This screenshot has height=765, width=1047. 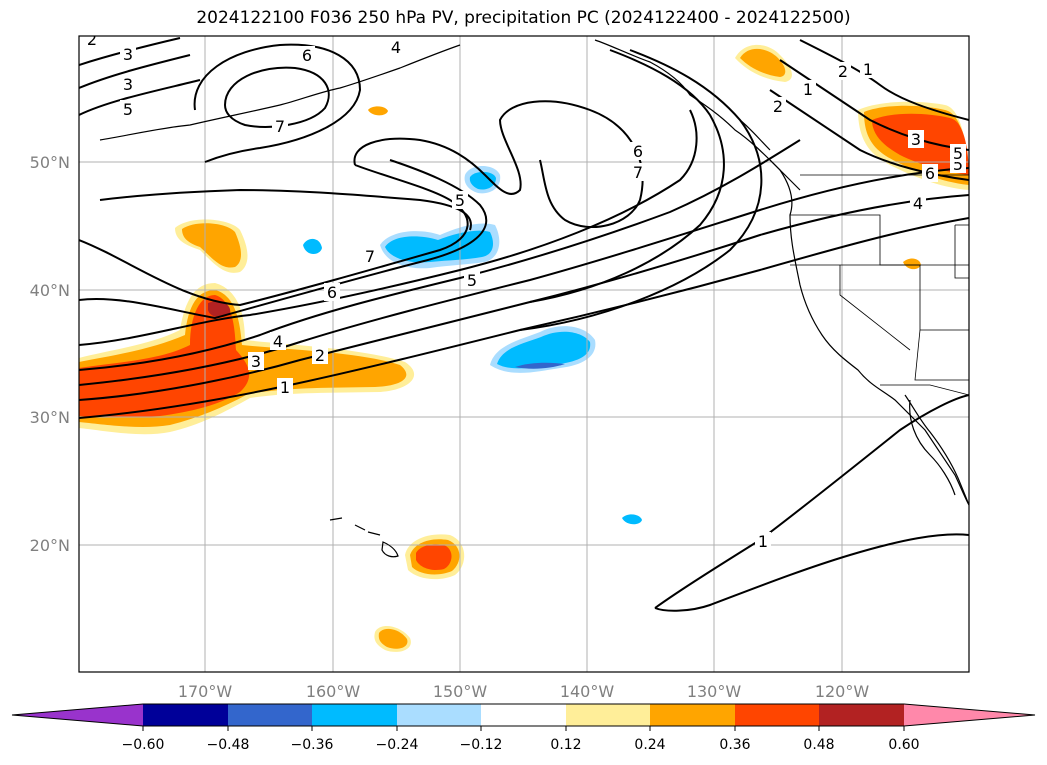 What do you see at coordinates (912, 264) in the screenshot?
I see `precip-positive-small-115w` at bounding box center [912, 264].